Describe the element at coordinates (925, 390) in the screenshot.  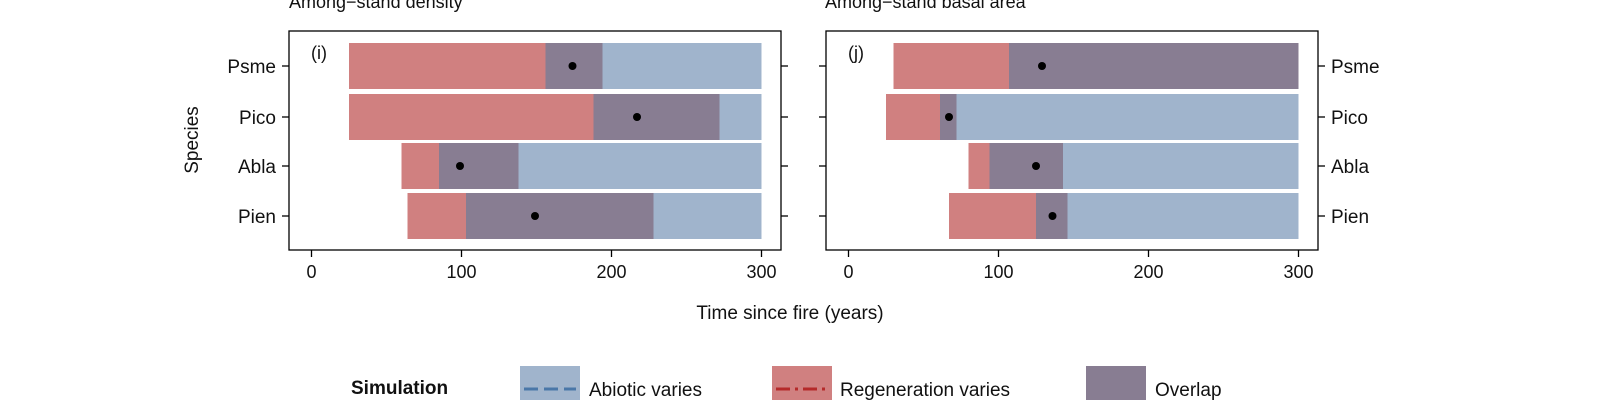
I see `legend-label-regeneration: Regeneration varies` at that location.